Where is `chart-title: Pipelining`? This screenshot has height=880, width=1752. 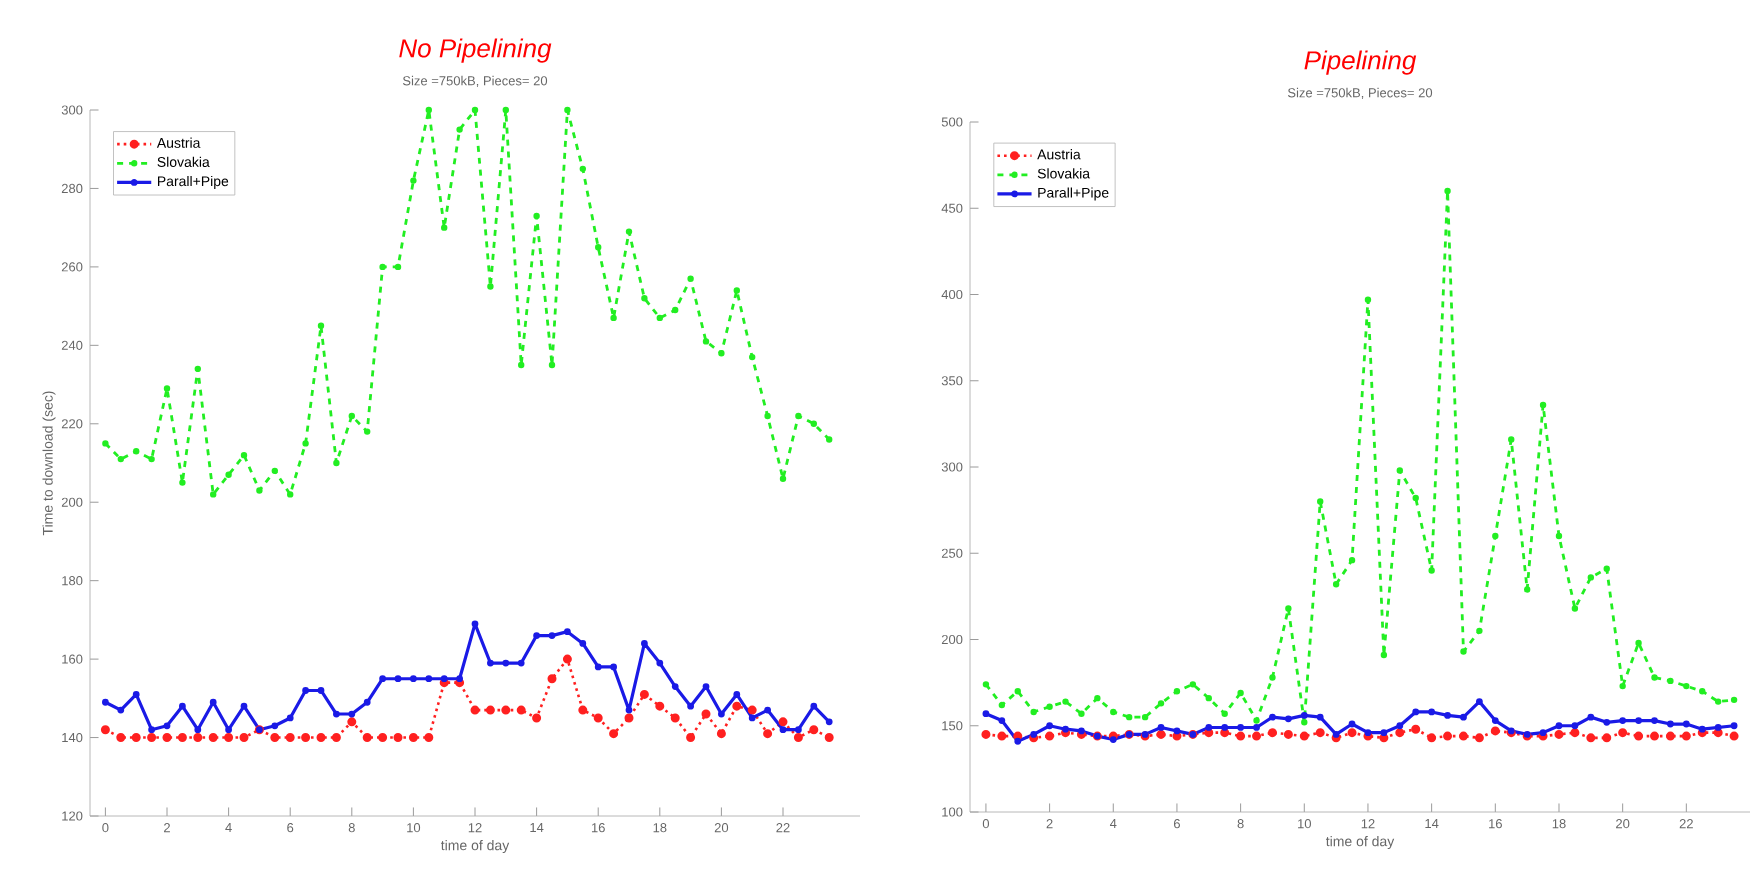
chart-title: Pipelining is located at coordinates (1360, 62).